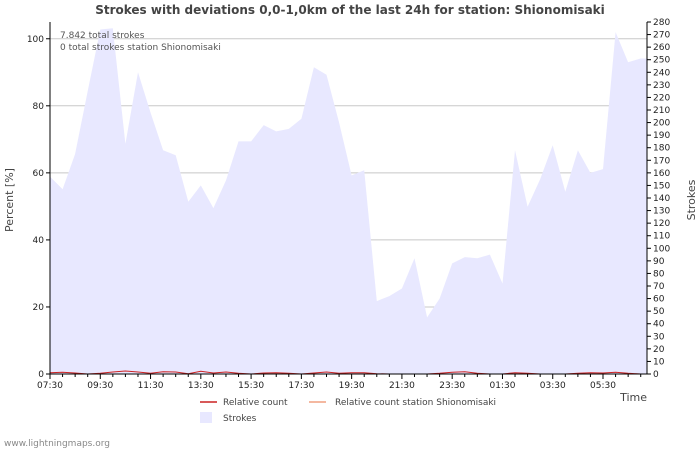 This screenshot has width=700, height=450. Describe the element at coordinates (659, 350) in the screenshot. I see `right-tick-label: 20` at that location.